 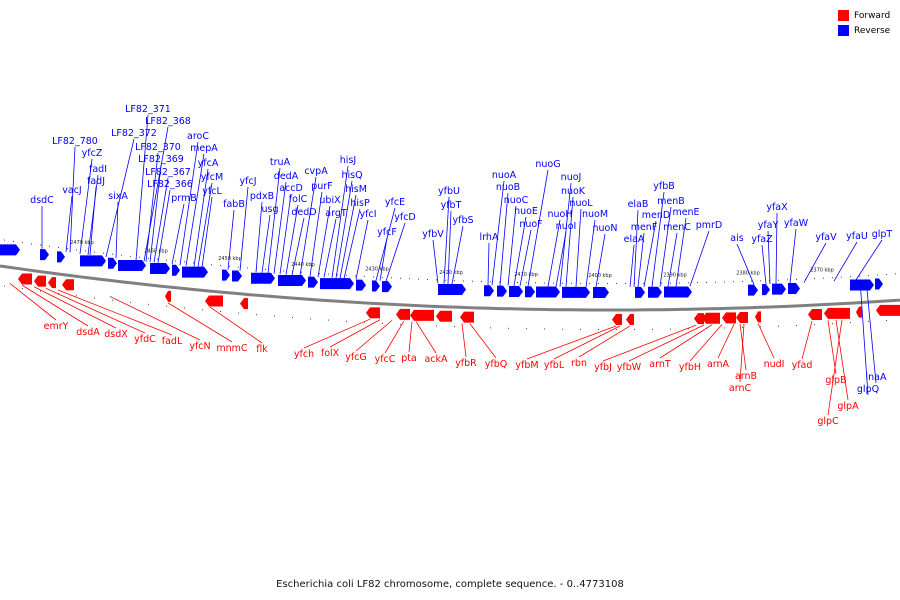 What do you see at coordinates (560, 214) in the screenshot?
I see `reverse-gene-label: nuoH` at bounding box center [560, 214].